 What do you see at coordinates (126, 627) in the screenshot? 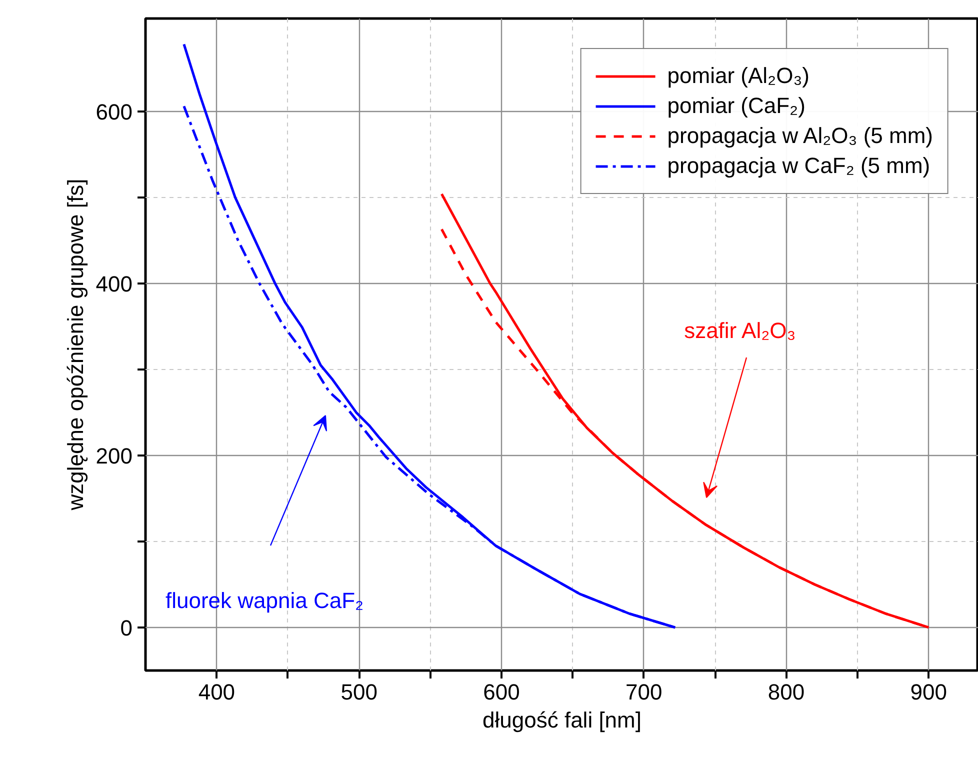
I see `y-tick-label: 0` at bounding box center [126, 627].